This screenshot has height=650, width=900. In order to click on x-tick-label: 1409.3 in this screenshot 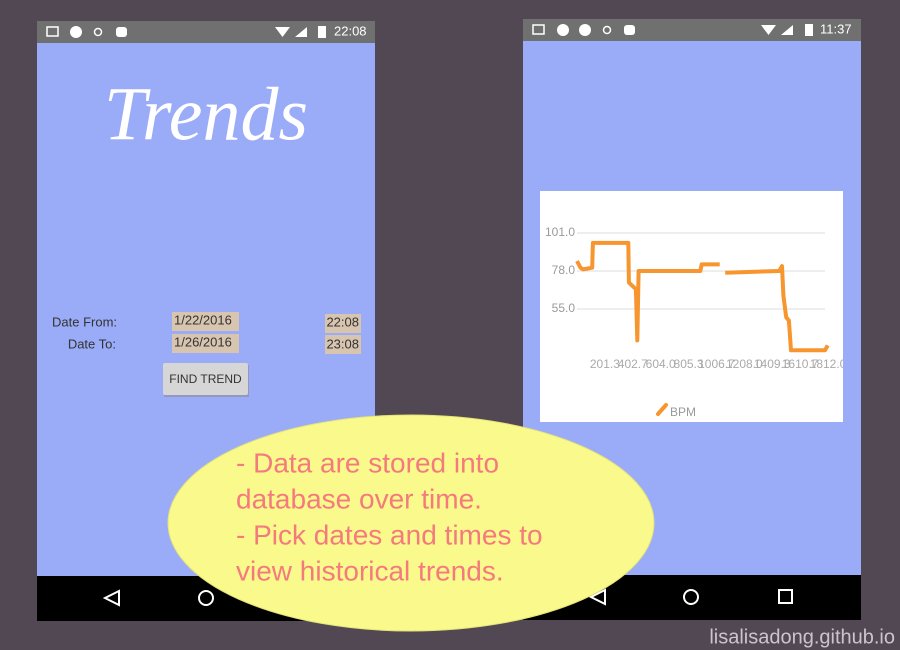, I will do `click(772, 364)`.